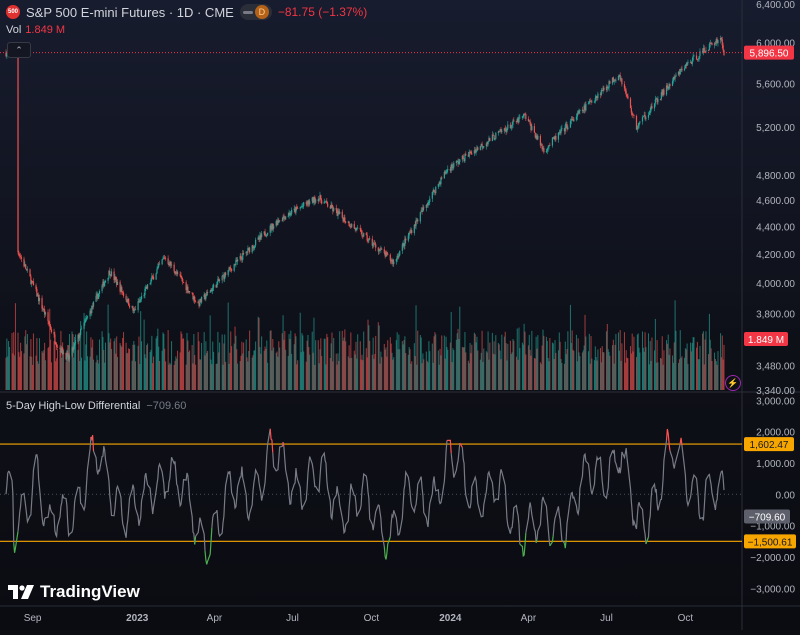 The image size is (800, 635). Describe the element at coordinates (255, 12) in the screenshot. I see `interval-pill: D` at that location.